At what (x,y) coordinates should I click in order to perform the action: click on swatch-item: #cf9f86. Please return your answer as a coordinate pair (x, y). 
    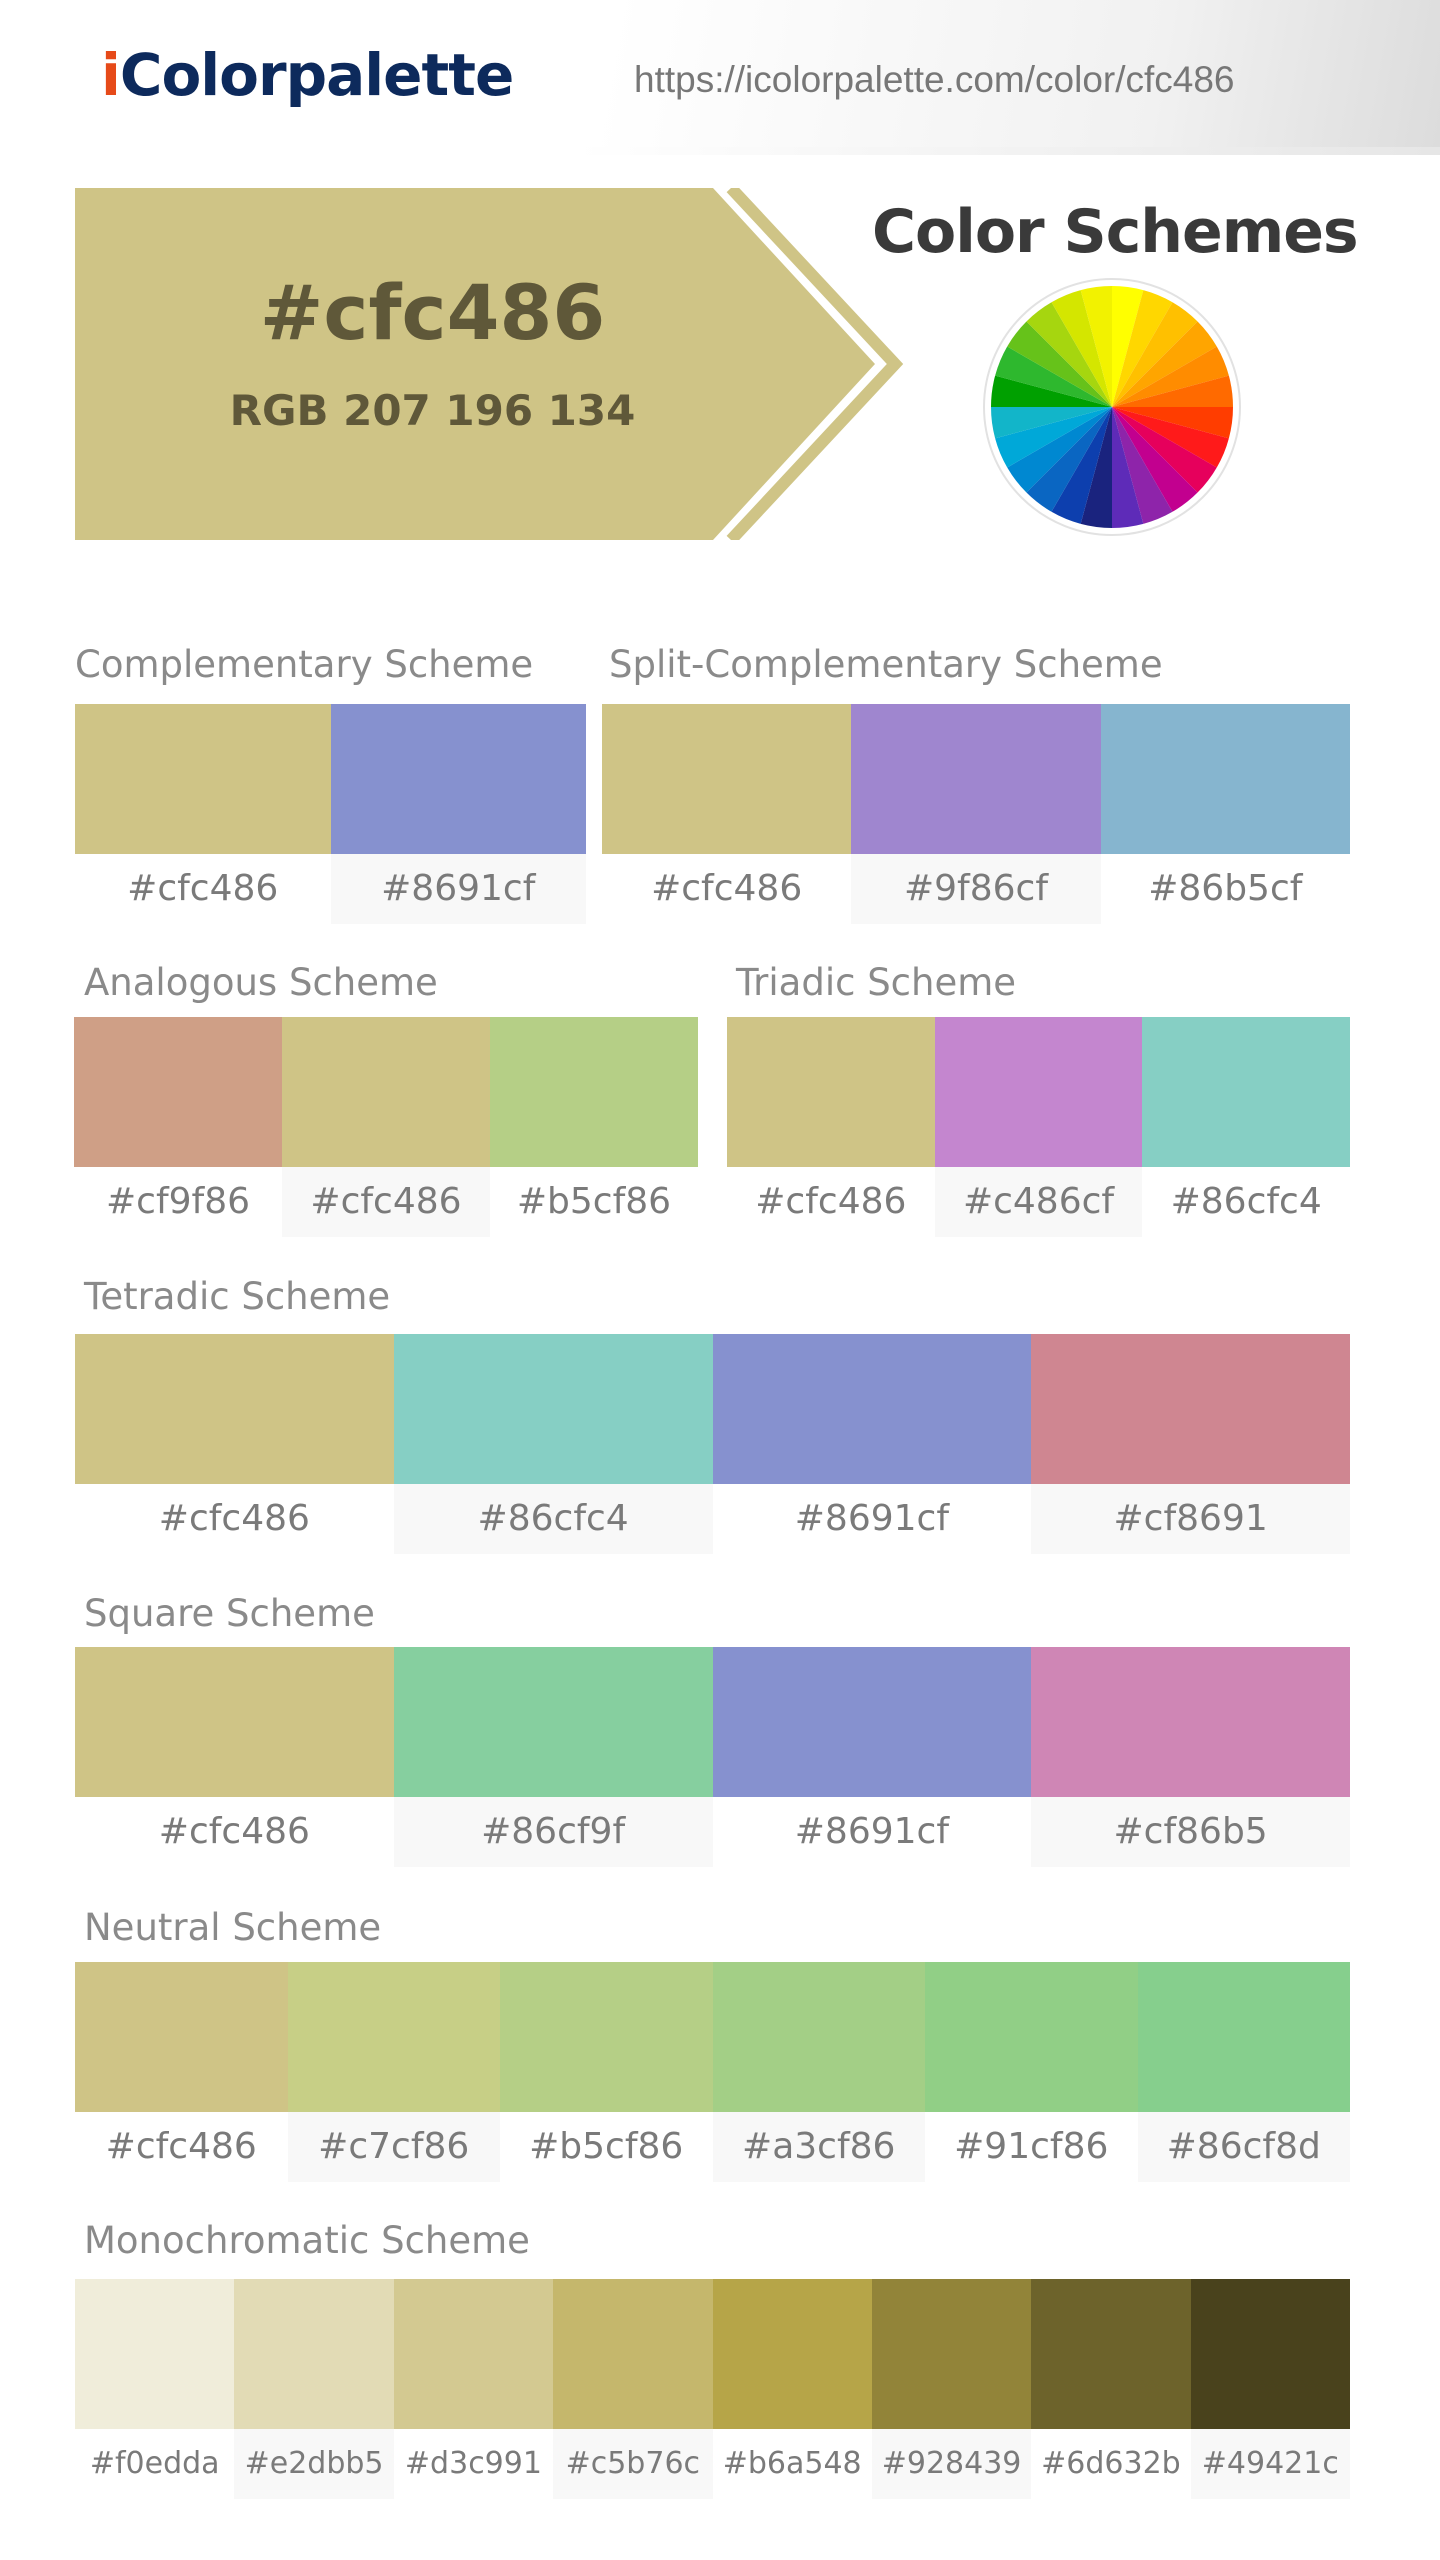
    Looking at the image, I should click on (178, 1127).